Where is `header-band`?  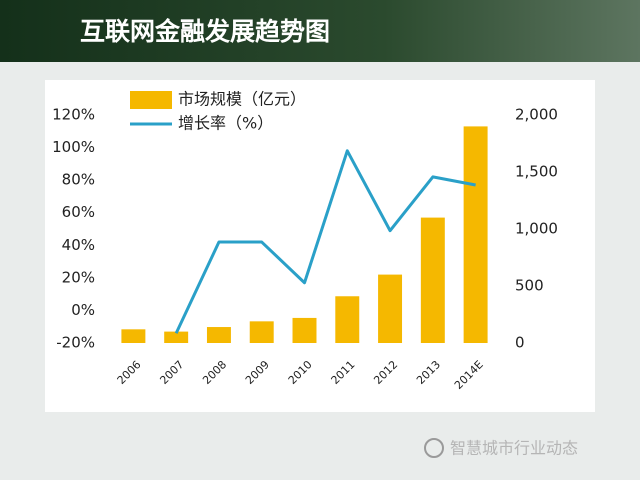
header-band is located at coordinates (320, 31).